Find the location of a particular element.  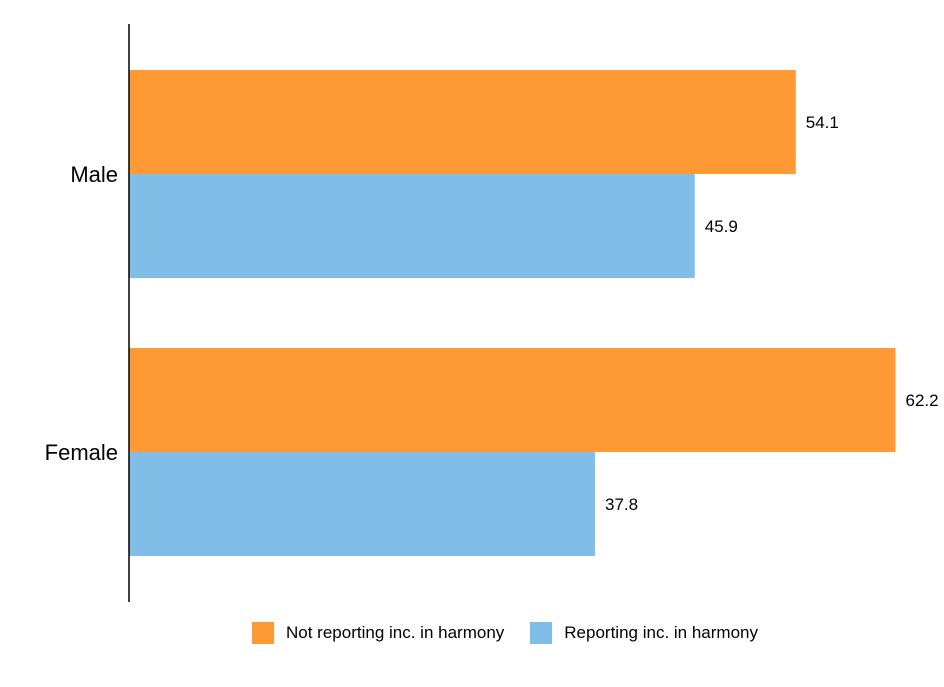

value-label-female-series-0: 62.2 is located at coordinates (922, 400).